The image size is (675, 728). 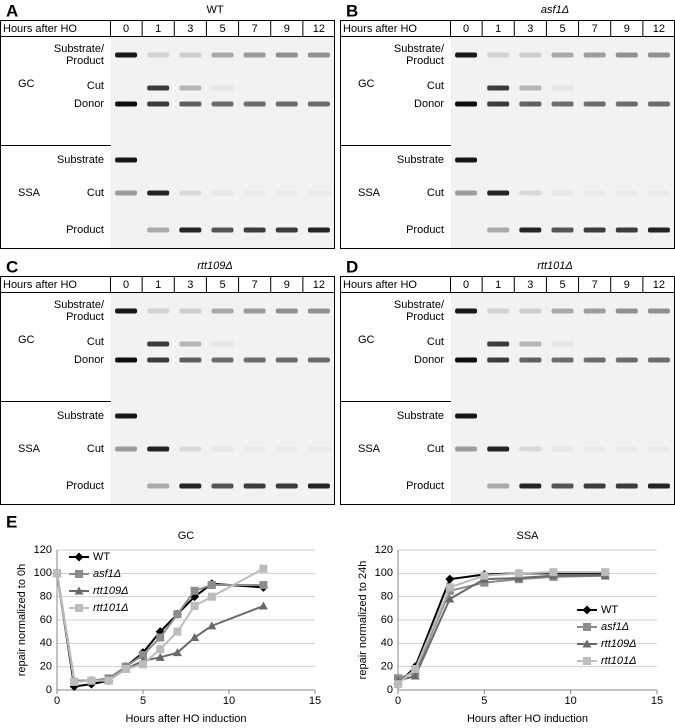 What do you see at coordinates (555, 266) in the screenshot?
I see `panel-title: rtt101Δ` at bounding box center [555, 266].